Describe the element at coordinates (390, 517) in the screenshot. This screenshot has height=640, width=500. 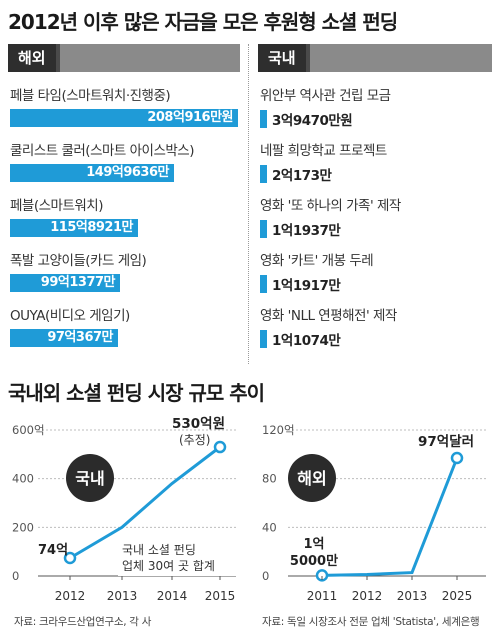
I see `overseas-series-line` at that location.